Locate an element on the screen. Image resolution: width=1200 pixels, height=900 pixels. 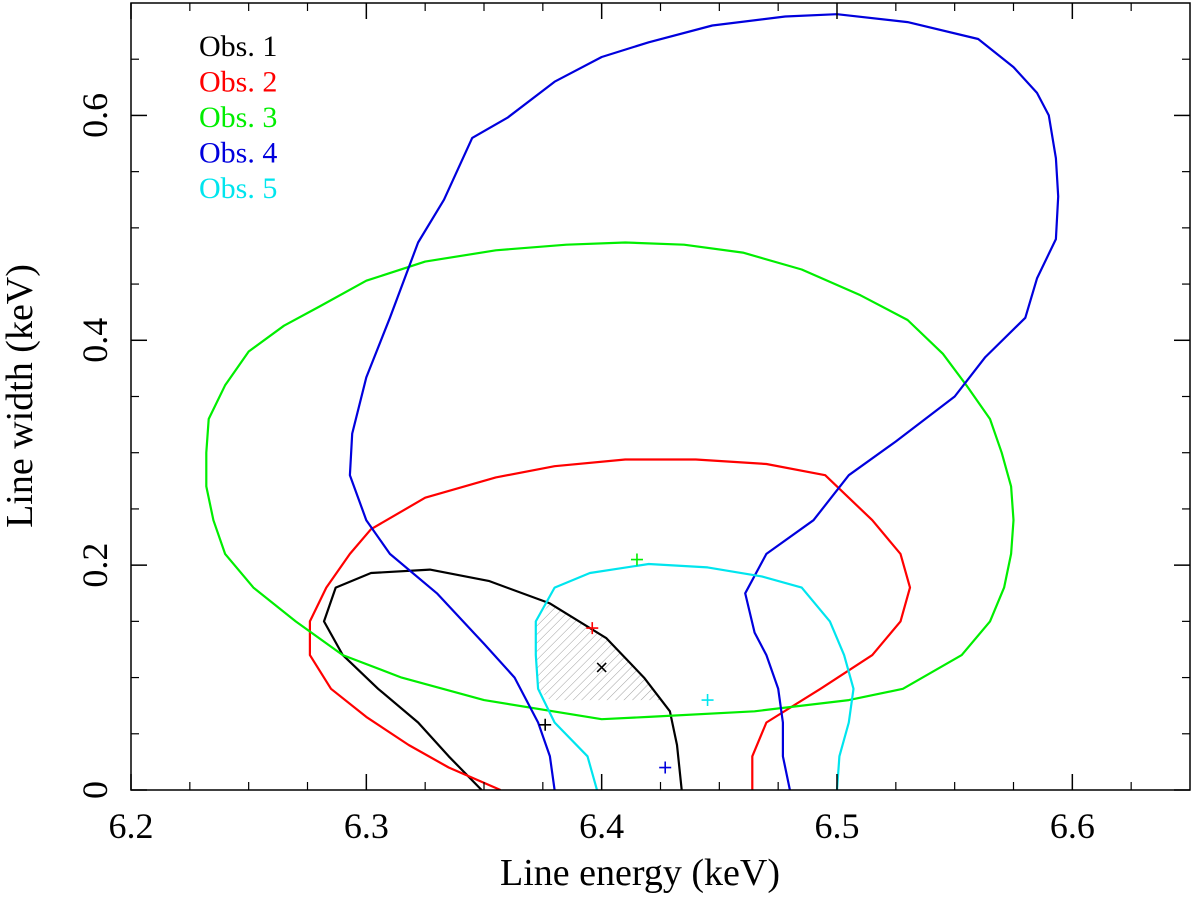
x-tick-label: 6.2 is located at coordinates (131, 826).